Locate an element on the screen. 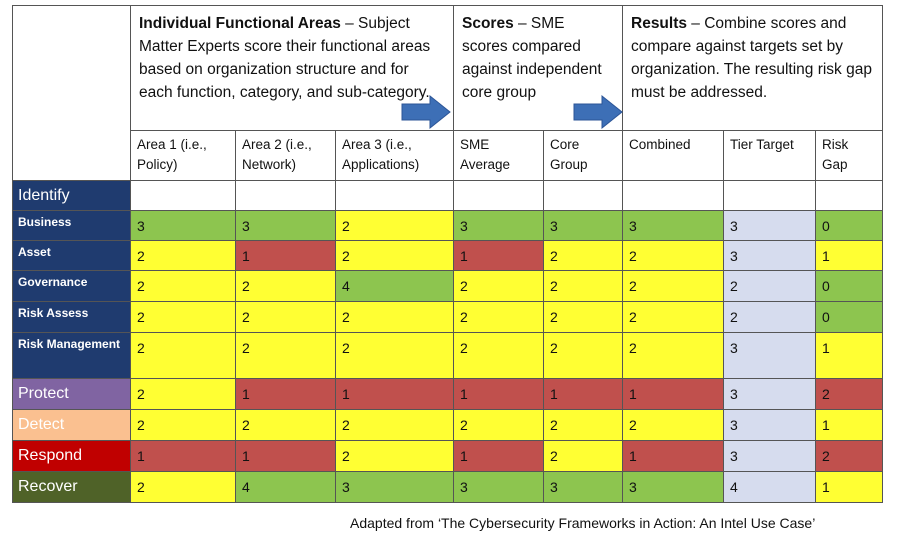 The height and width of the screenshot is (550, 900). row-label: Recover is located at coordinates (48, 486).